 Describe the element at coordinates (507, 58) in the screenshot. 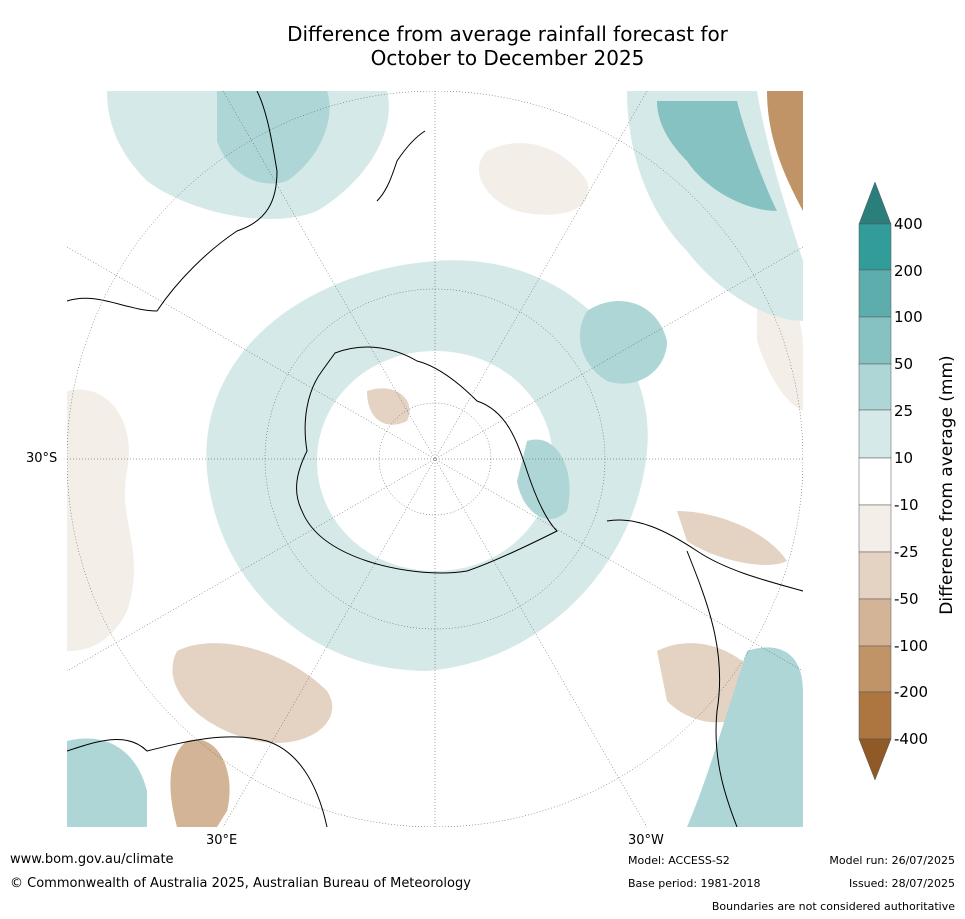

I see `title-line-2: October to December 2025` at that location.